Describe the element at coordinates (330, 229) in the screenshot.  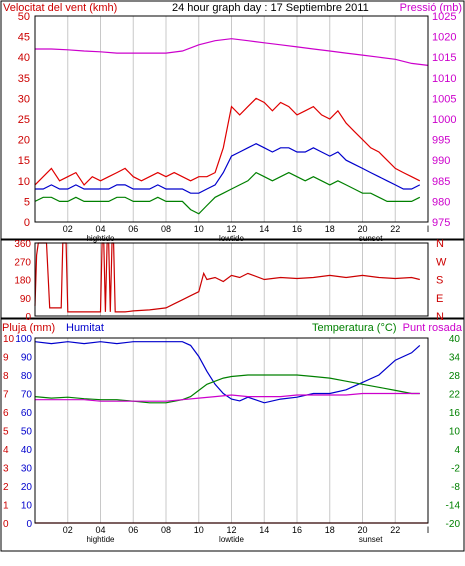
I see `hour-label-top-18: 18` at that location.